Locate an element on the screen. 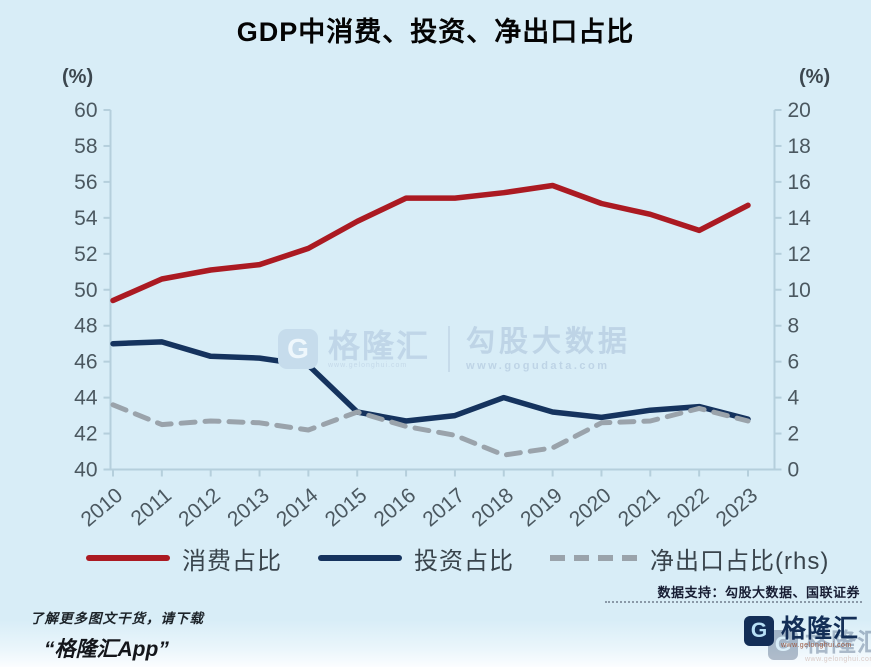 The width and height of the screenshot is (871, 667). right-axis-tick-label: 4 is located at coordinates (794, 398).